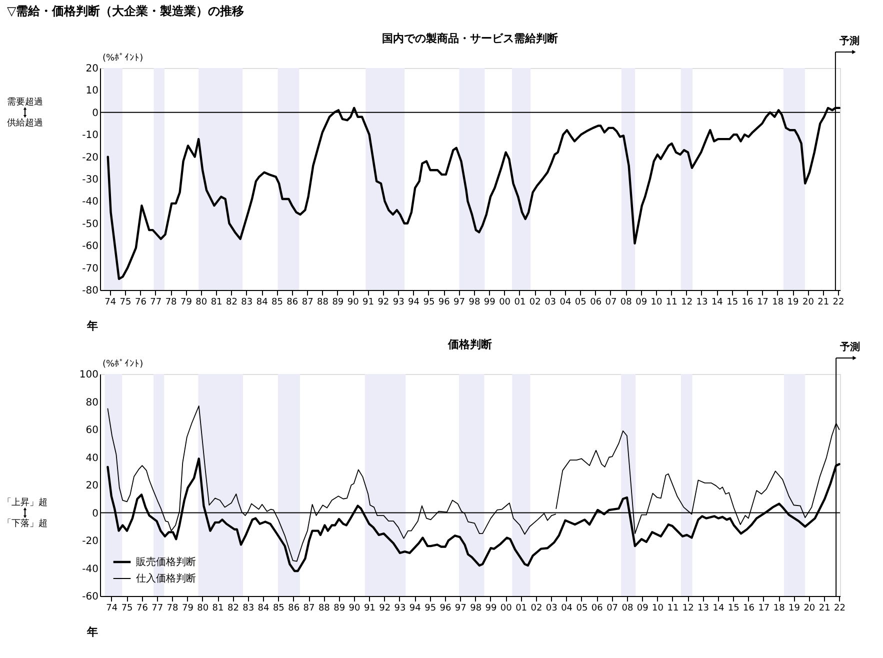 This screenshot has height=658, width=883. I want to click on y-tick-label: 10, so click(92, 91).